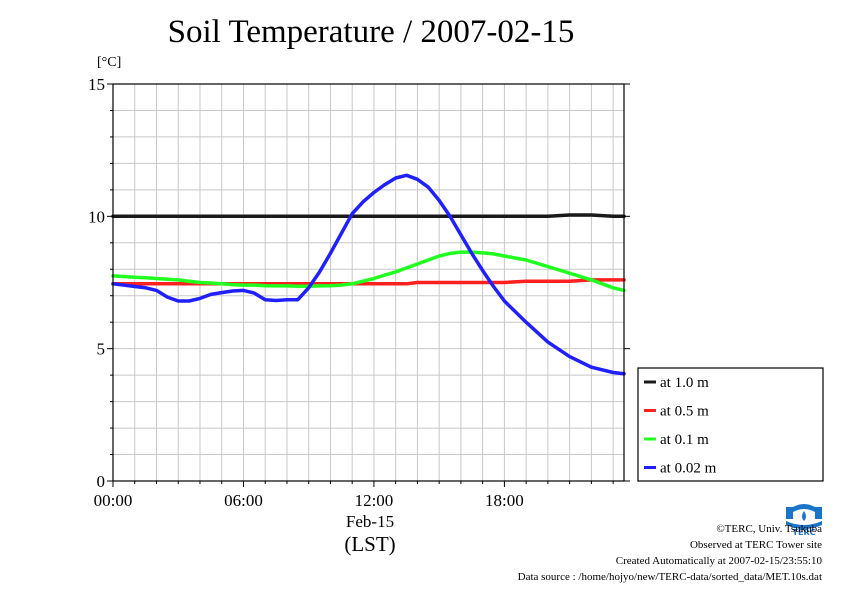 The height and width of the screenshot is (595, 842). Describe the element at coordinates (755, 545) in the screenshot. I see `credit-observed: Observed at TERC Tower site` at that location.